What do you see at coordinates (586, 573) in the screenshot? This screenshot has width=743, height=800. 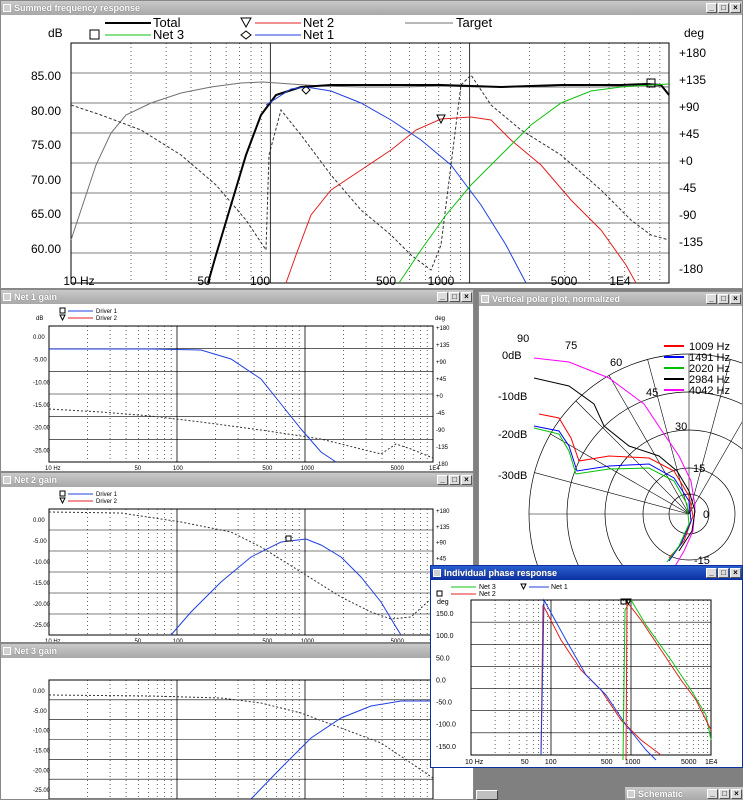 I see `title-bar: Individual phase response _ □ ×` at bounding box center [586, 573].